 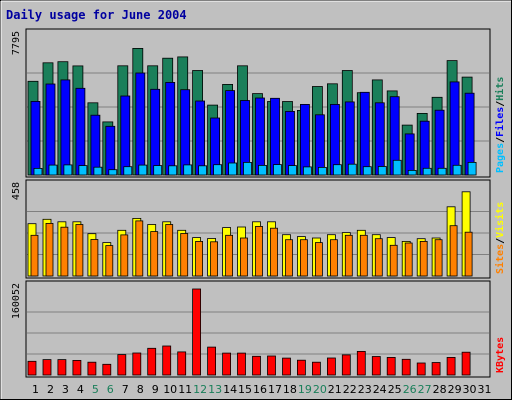 I want to click on x-tick-label: 2, so click(x=50, y=389).